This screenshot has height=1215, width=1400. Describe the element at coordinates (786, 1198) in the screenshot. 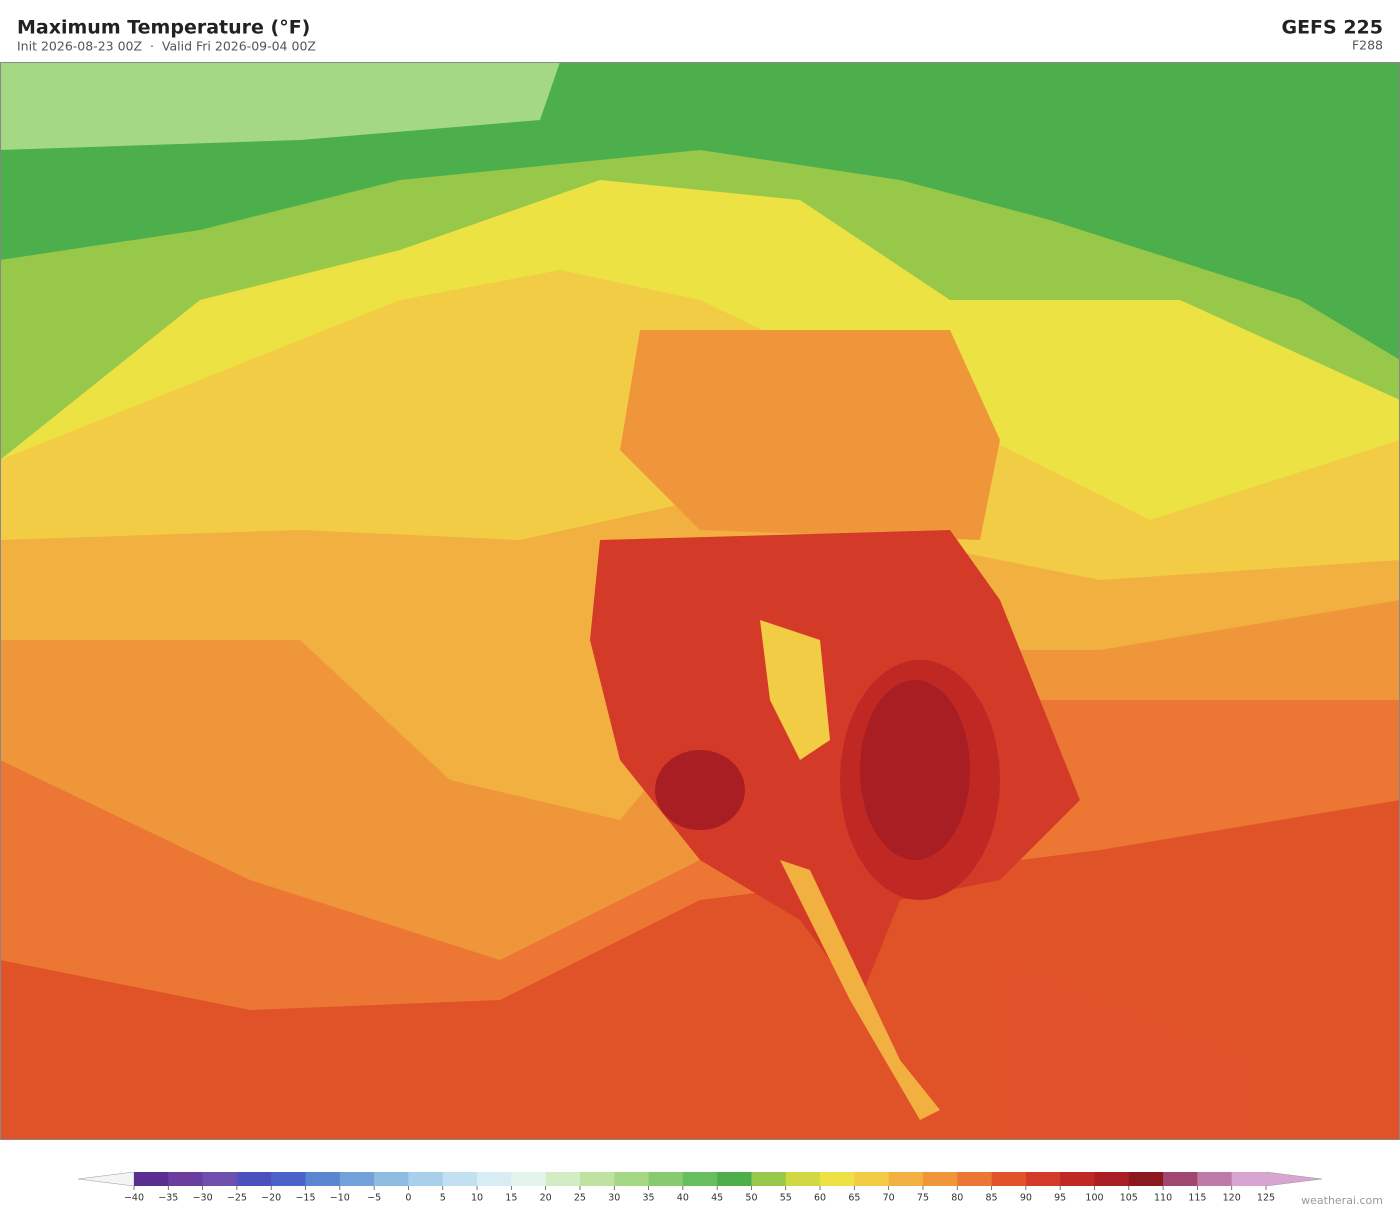

I see `colorbar-tick-label: 55` at that location.